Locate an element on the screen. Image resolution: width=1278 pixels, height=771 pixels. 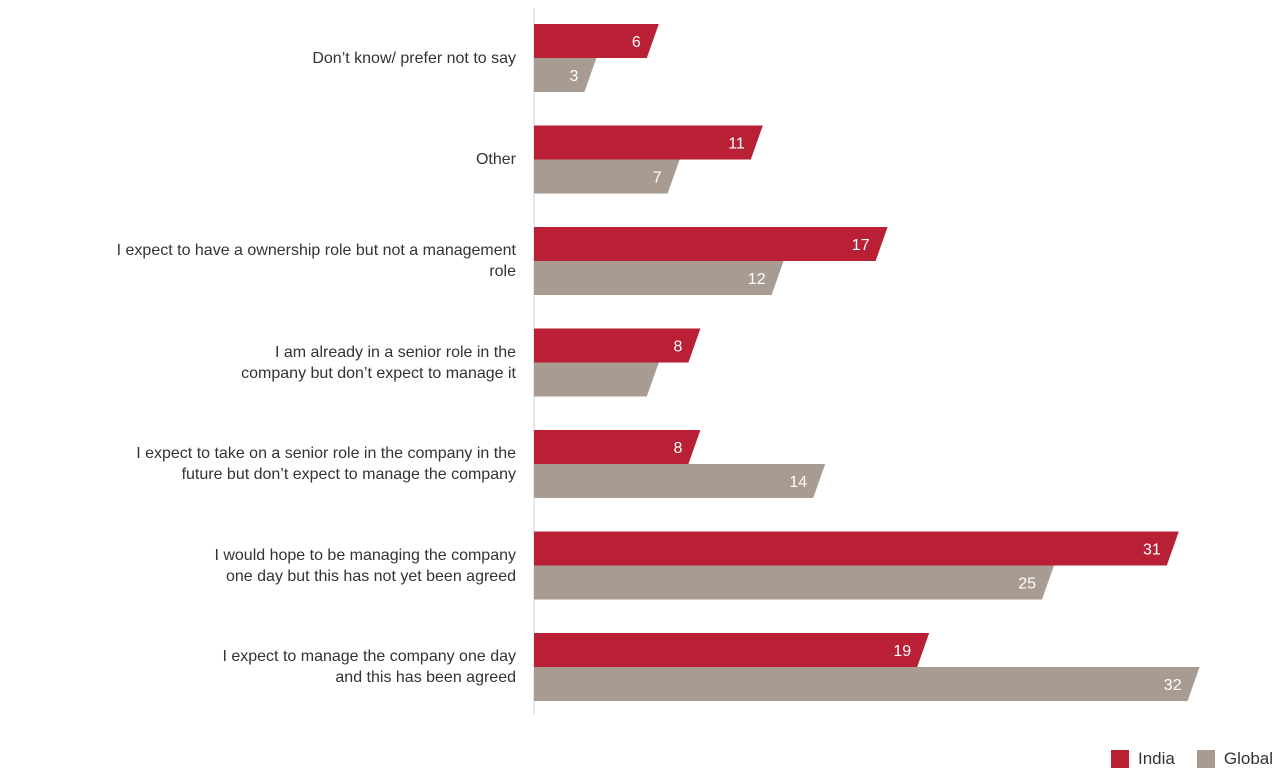
legend-item-india: India is located at coordinates (1142, 759).